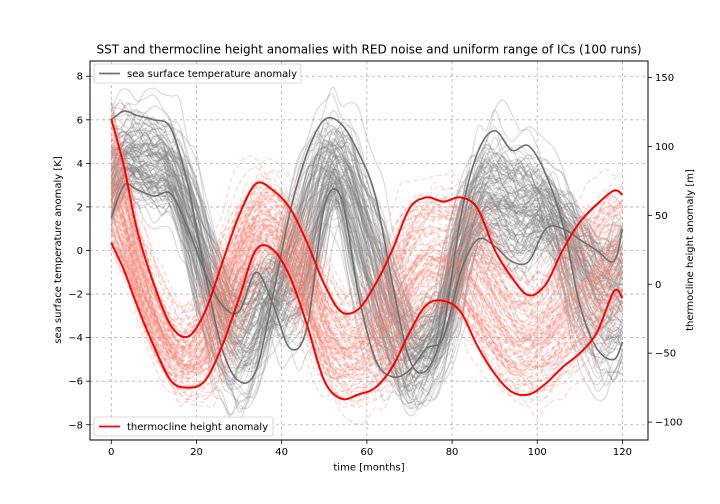  What do you see at coordinates (665, 251) in the screenshot?
I see `y-axis-right: 150 100 50 0 −50 −100` at bounding box center [665, 251].